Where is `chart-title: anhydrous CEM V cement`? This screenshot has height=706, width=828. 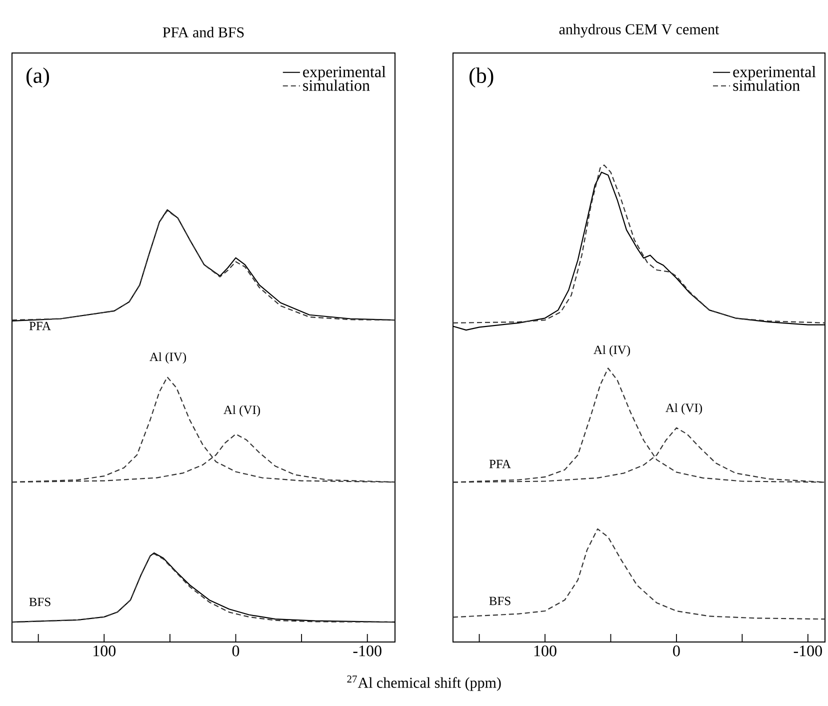
chart-title: anhydrous CEM V cement is located at coordinates (639, 31).